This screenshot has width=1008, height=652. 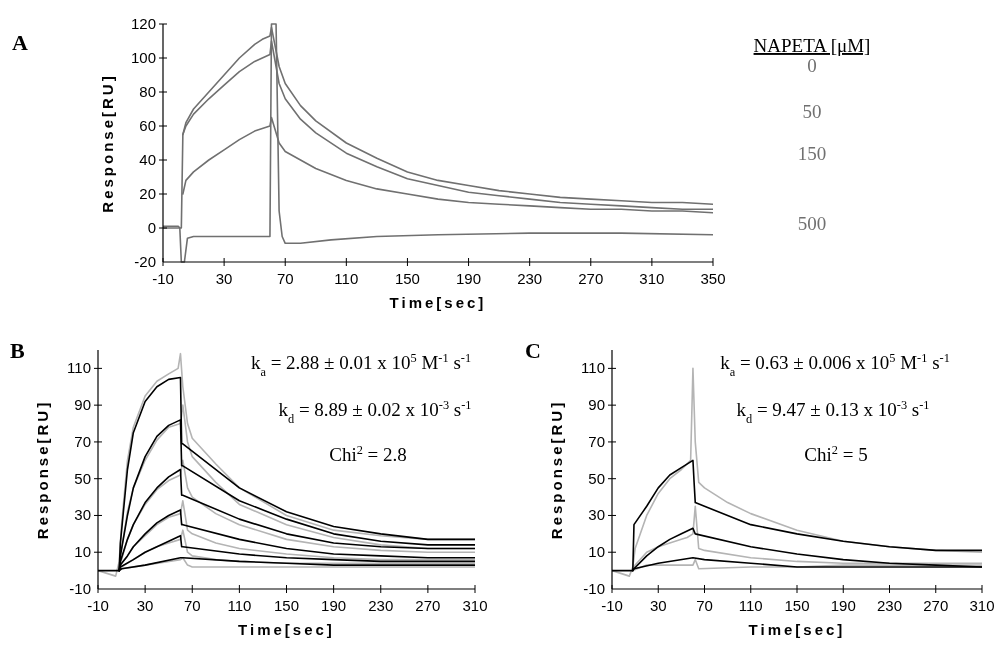 What do you see at coordinates (812, 223) in the screenshot?
I see `text: 500` at bounding box center [812, 223].